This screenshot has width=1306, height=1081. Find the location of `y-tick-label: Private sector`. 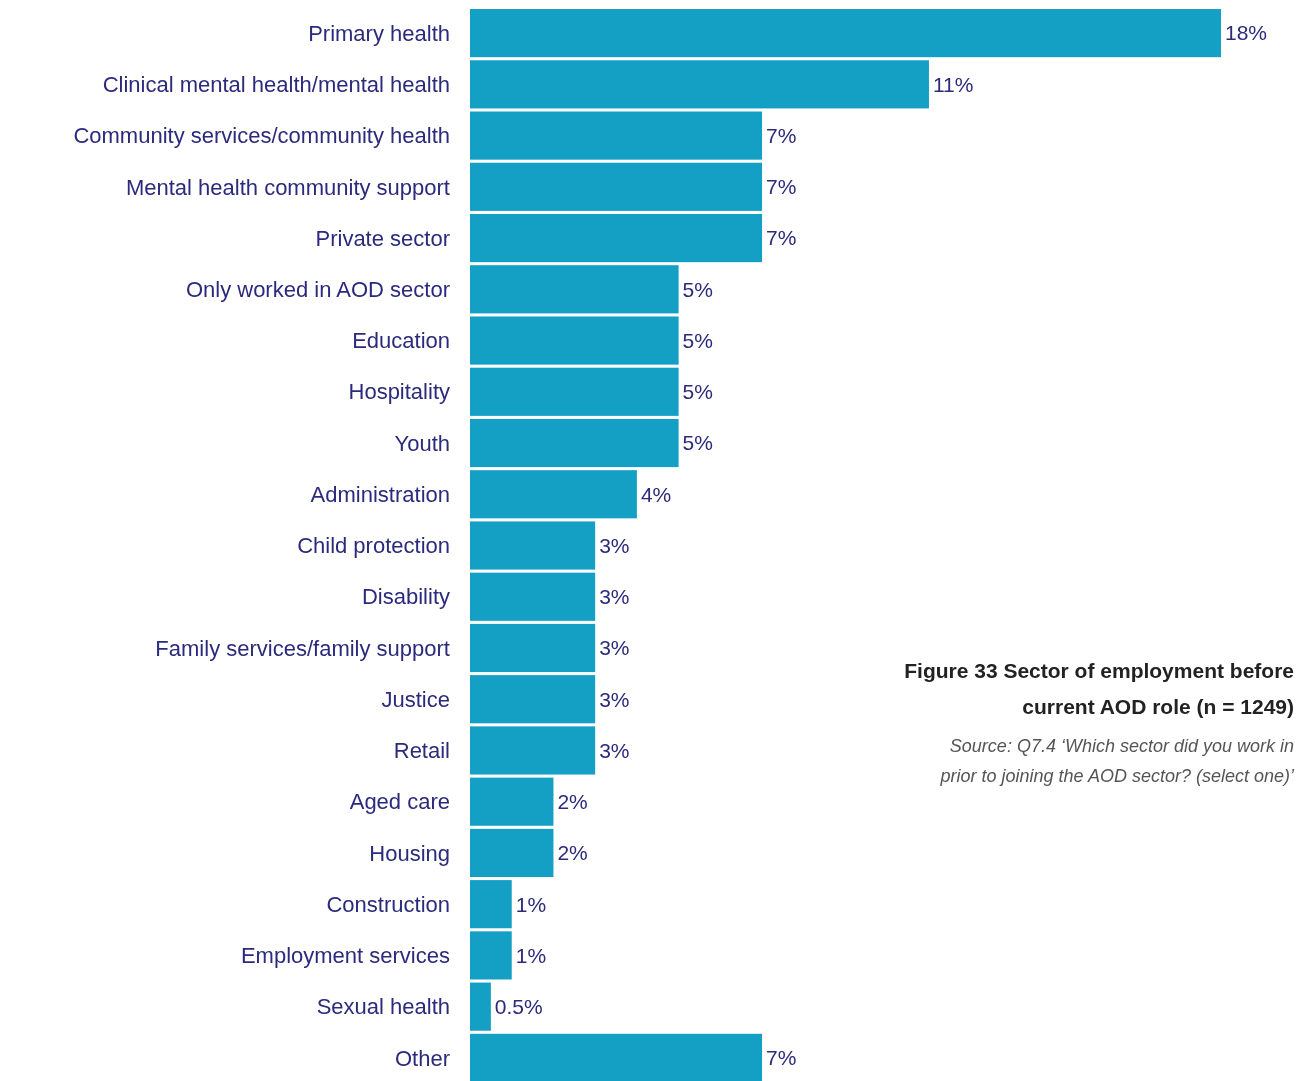

y-tick-label: Private sector is located at coordinates (382, 238).